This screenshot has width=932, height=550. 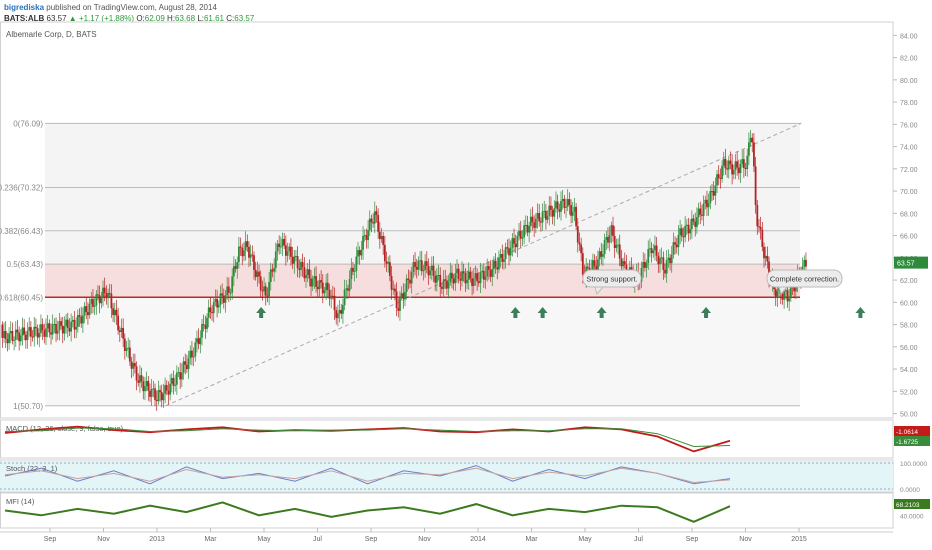 I want to click on publisher-user: bigrediska, so click(x=24, y=7).